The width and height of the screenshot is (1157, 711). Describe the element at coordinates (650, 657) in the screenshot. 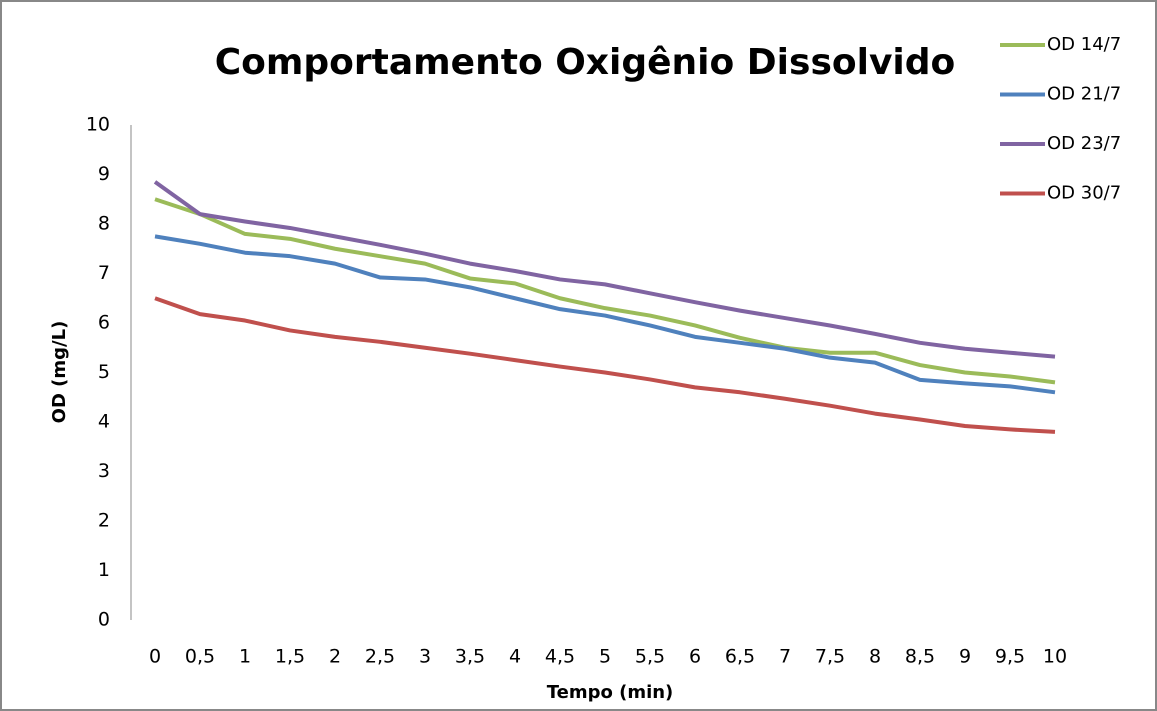

I see `x-tick-label: 5,5` at that location.